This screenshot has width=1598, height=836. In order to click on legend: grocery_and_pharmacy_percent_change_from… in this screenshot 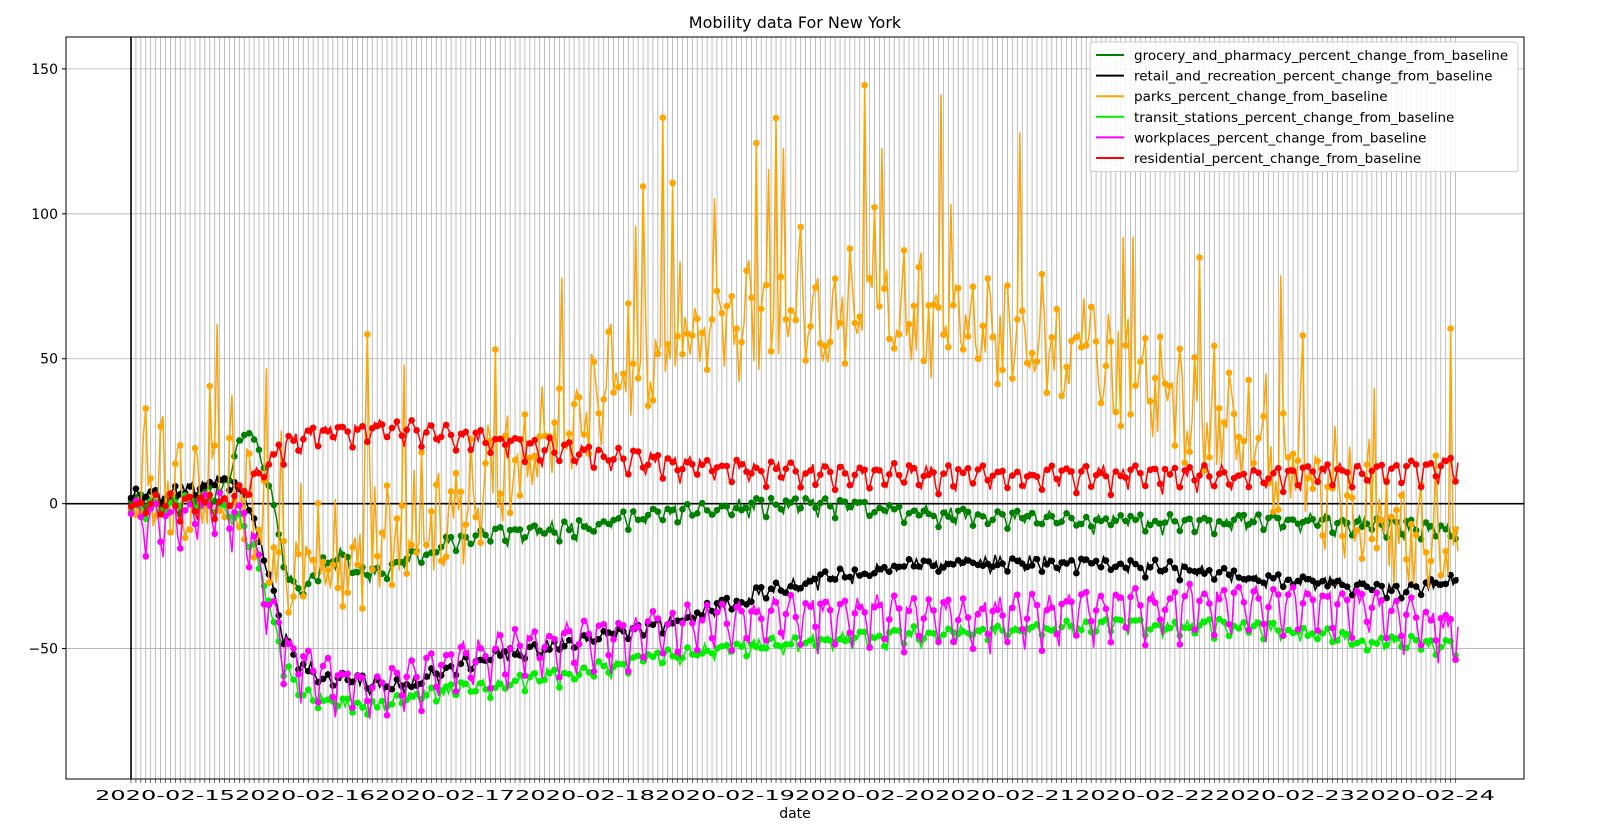, I will do `click(1304, 107)`.